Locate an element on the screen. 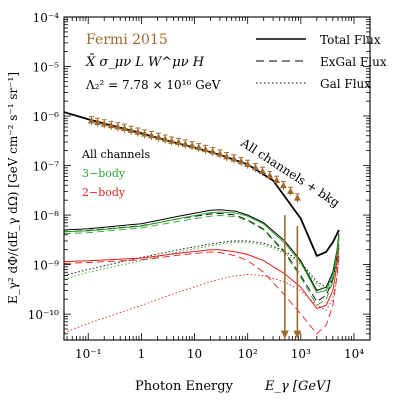 The image size is (407, 402). two-body-label: 2−body is located at coordinates (104, 192).